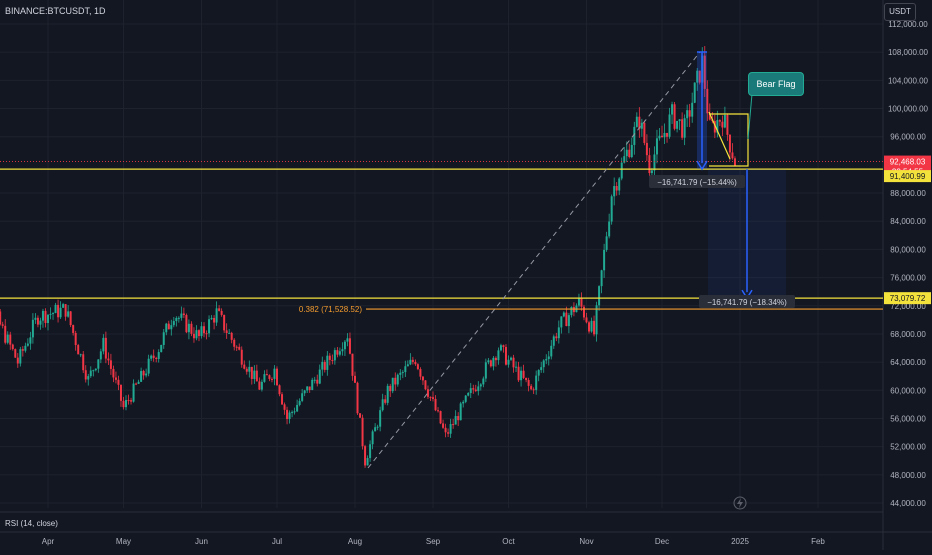  Describe the element at coordinates (908, 24) in the screenshot. I see `y-tick-label: 112,000.00` at that location.